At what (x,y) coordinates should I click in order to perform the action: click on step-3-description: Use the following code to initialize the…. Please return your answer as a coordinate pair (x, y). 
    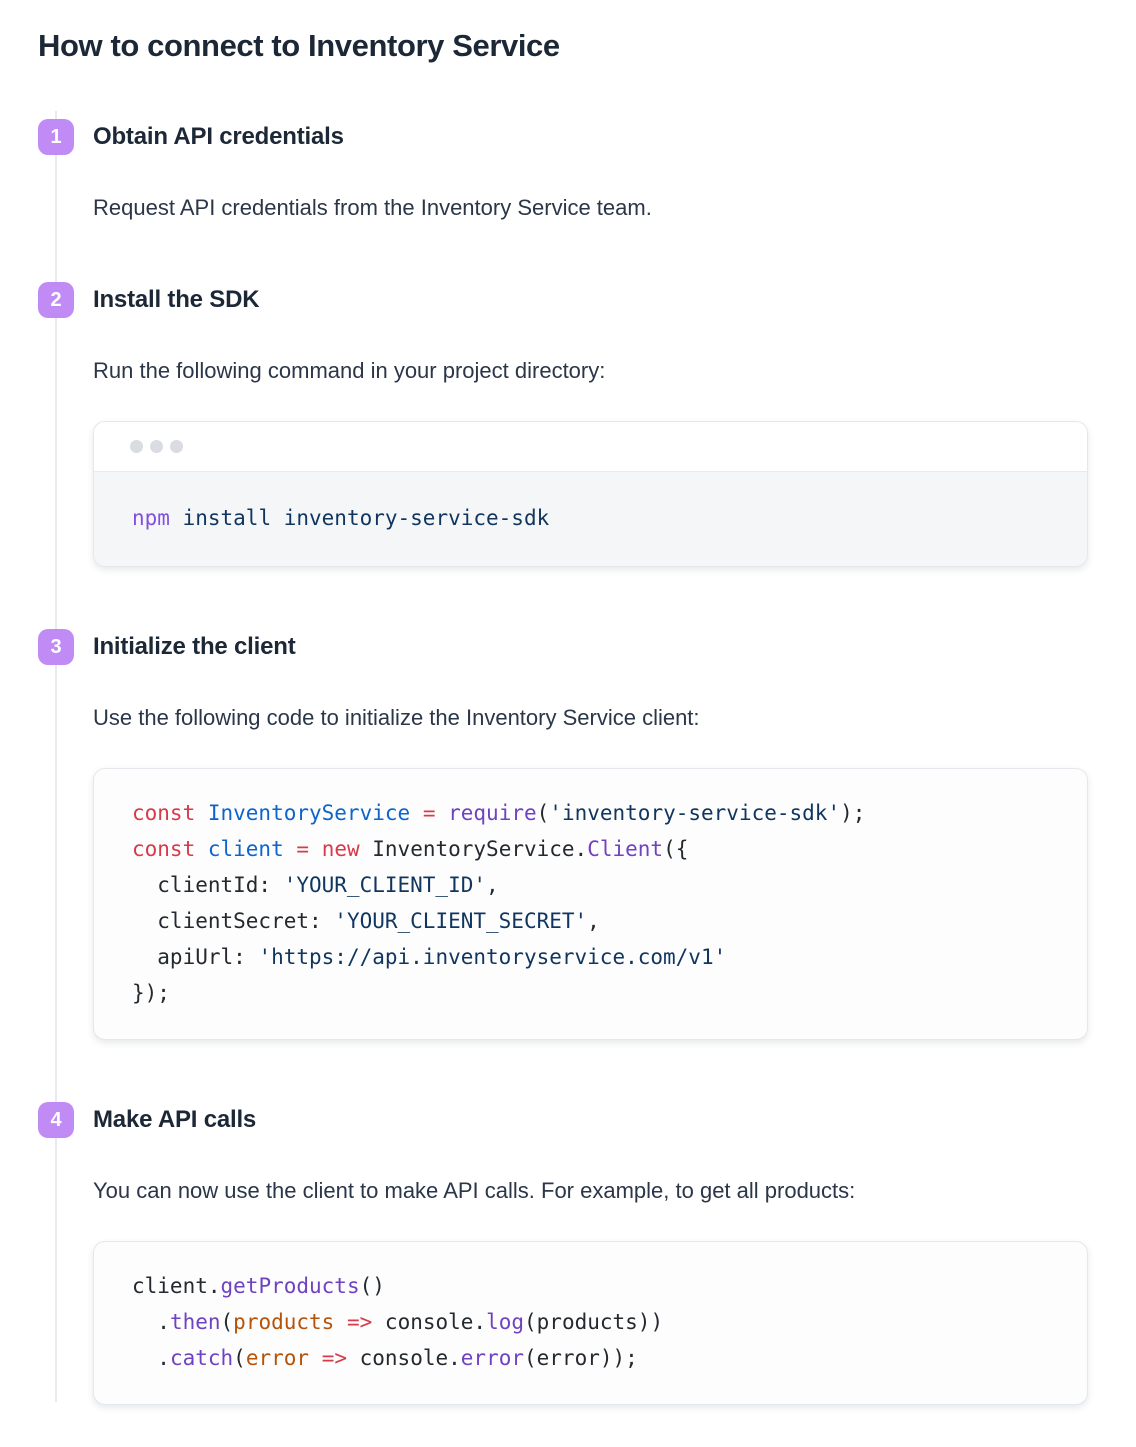
    Looking at the image, I should click on (396, 717).